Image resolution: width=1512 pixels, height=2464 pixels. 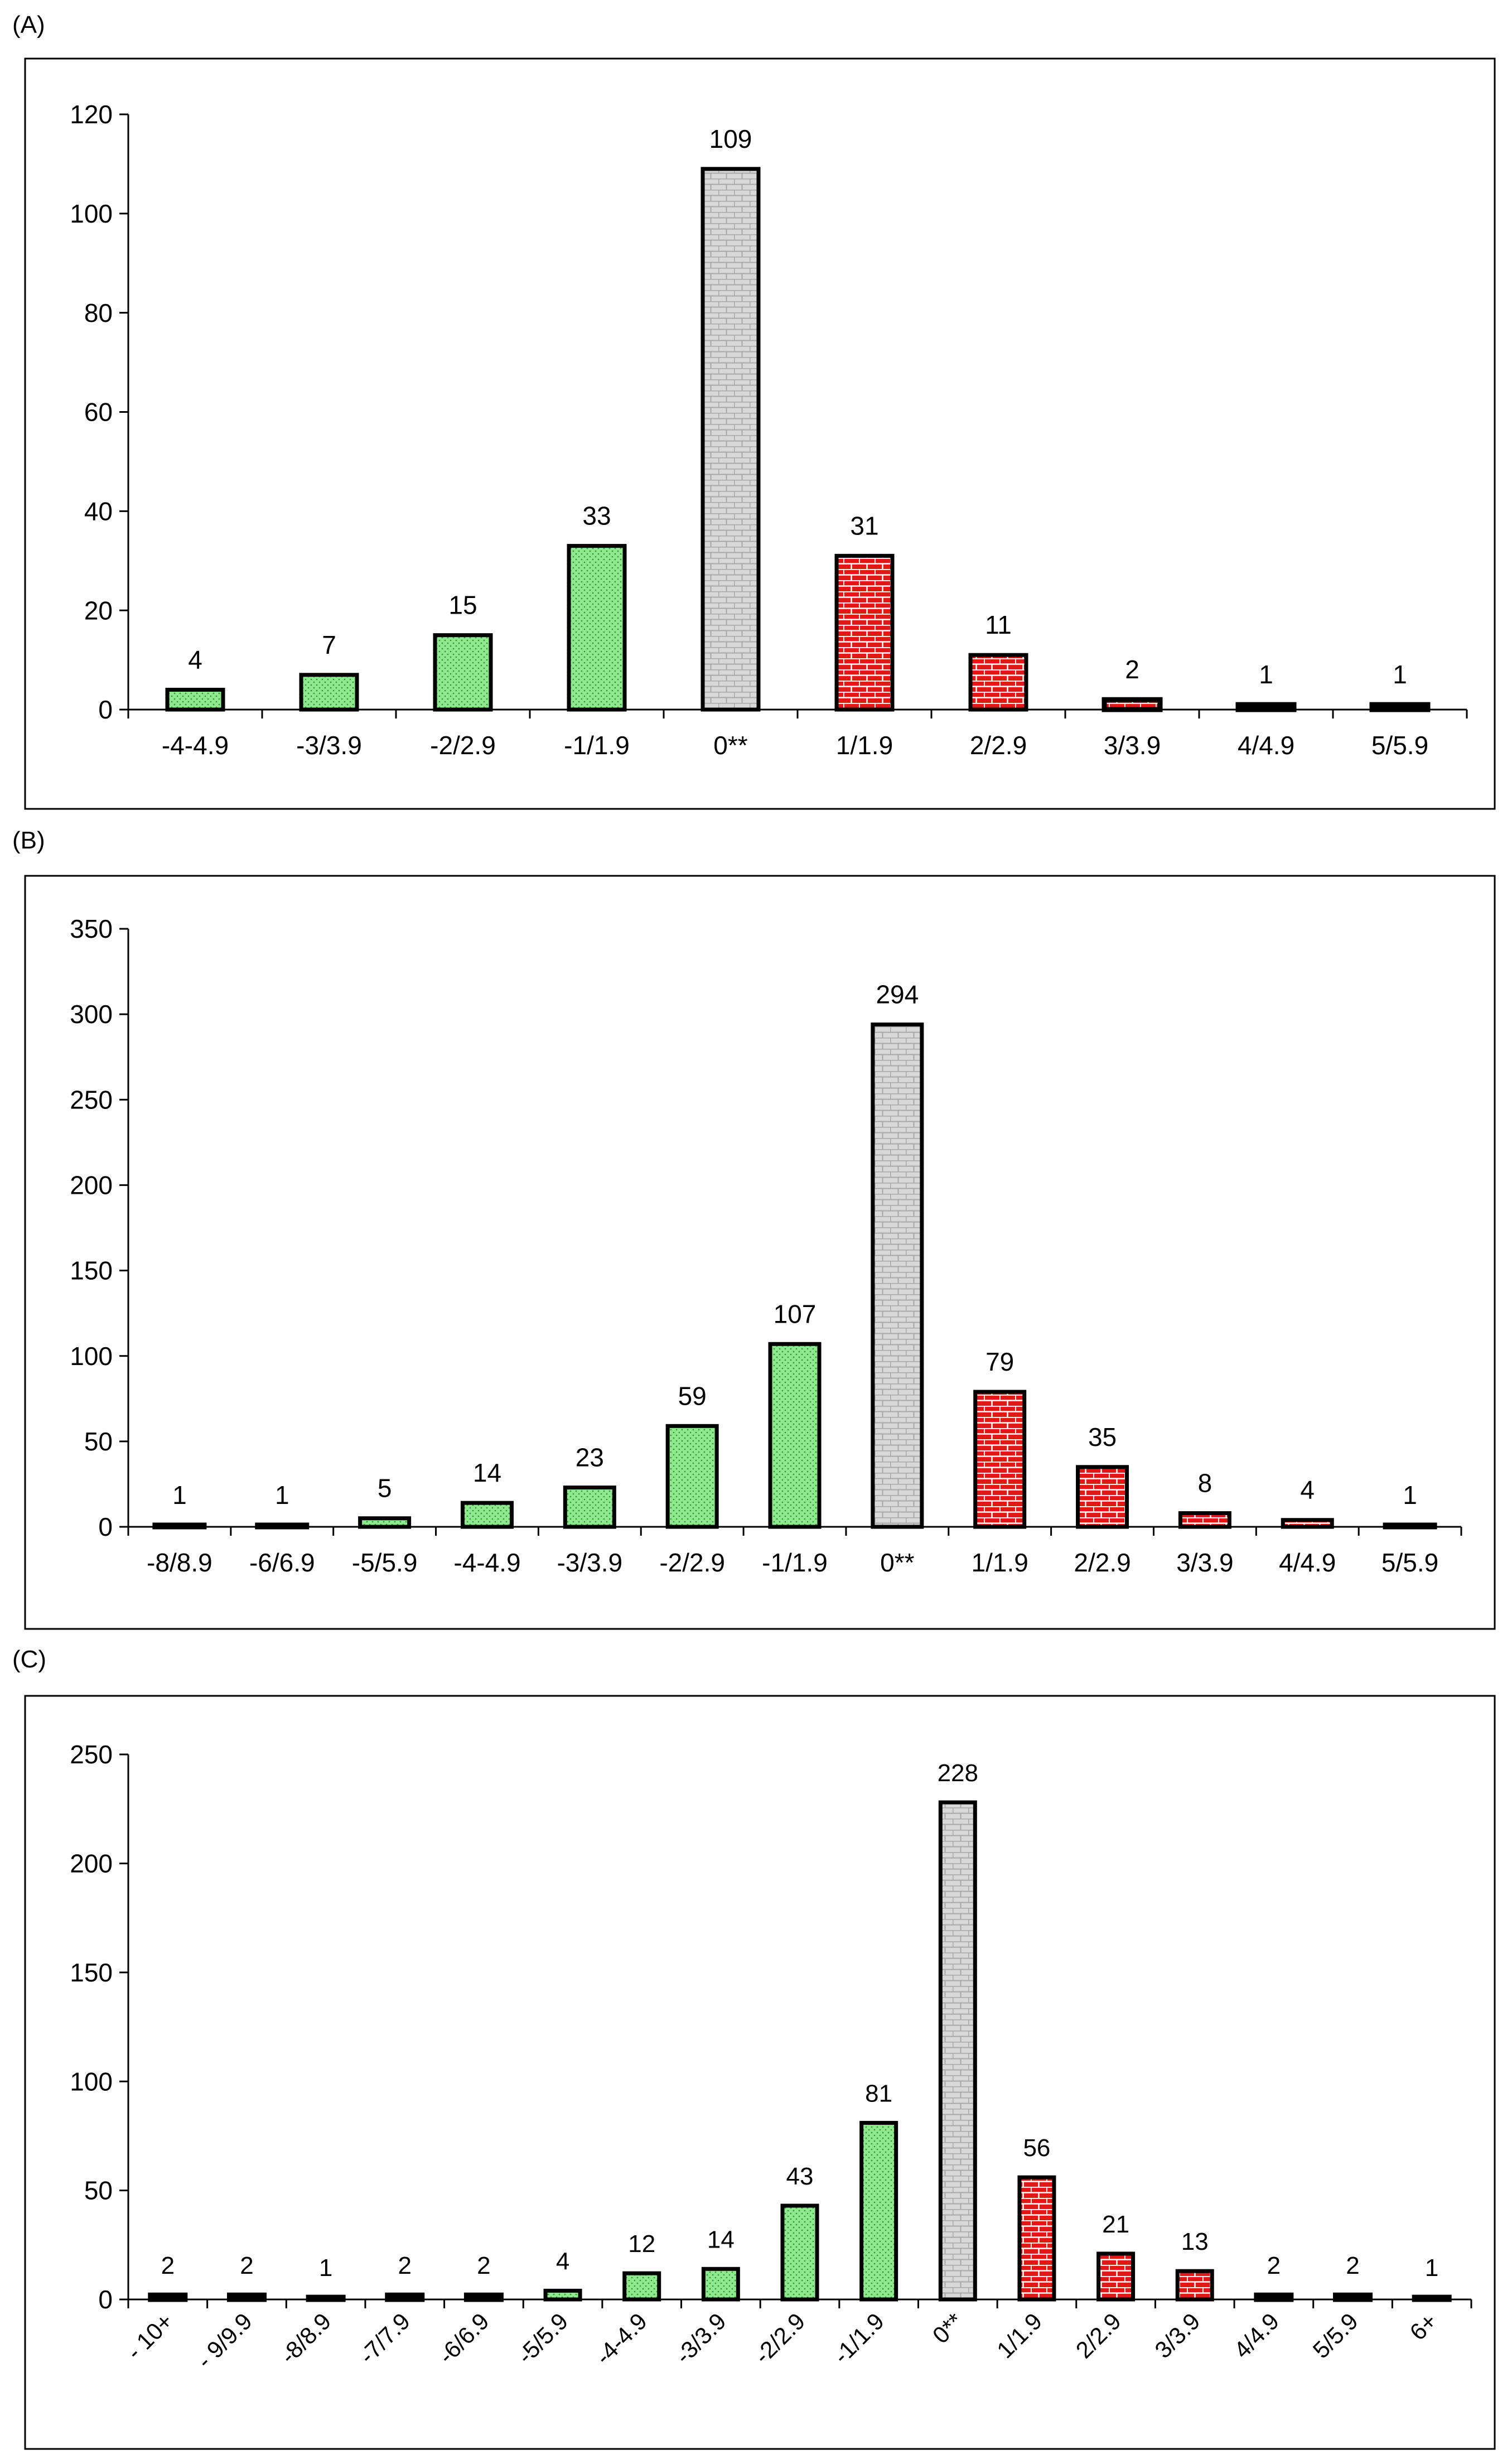 I want to click on bar-value-label: 79, so click(x=1000, y=1361).